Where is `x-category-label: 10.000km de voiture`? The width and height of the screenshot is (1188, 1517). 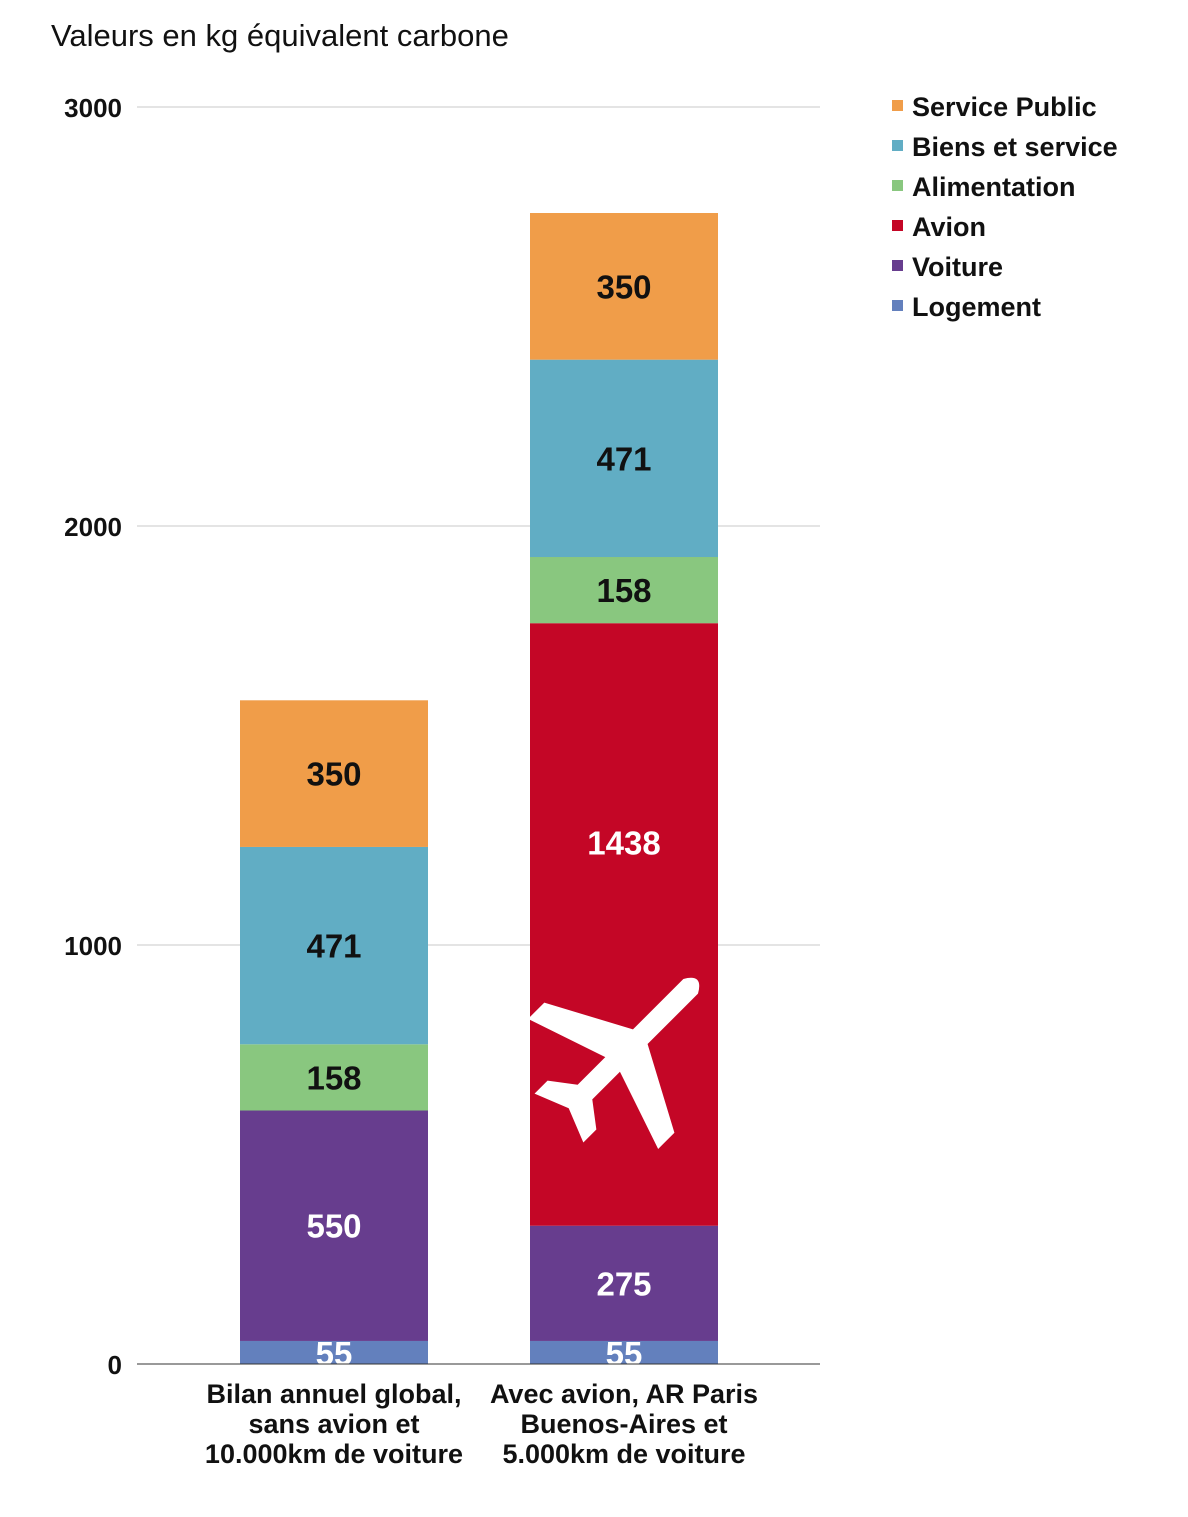
x-category-label: 10.000km de voiture is located at coordinates (334, 1454).